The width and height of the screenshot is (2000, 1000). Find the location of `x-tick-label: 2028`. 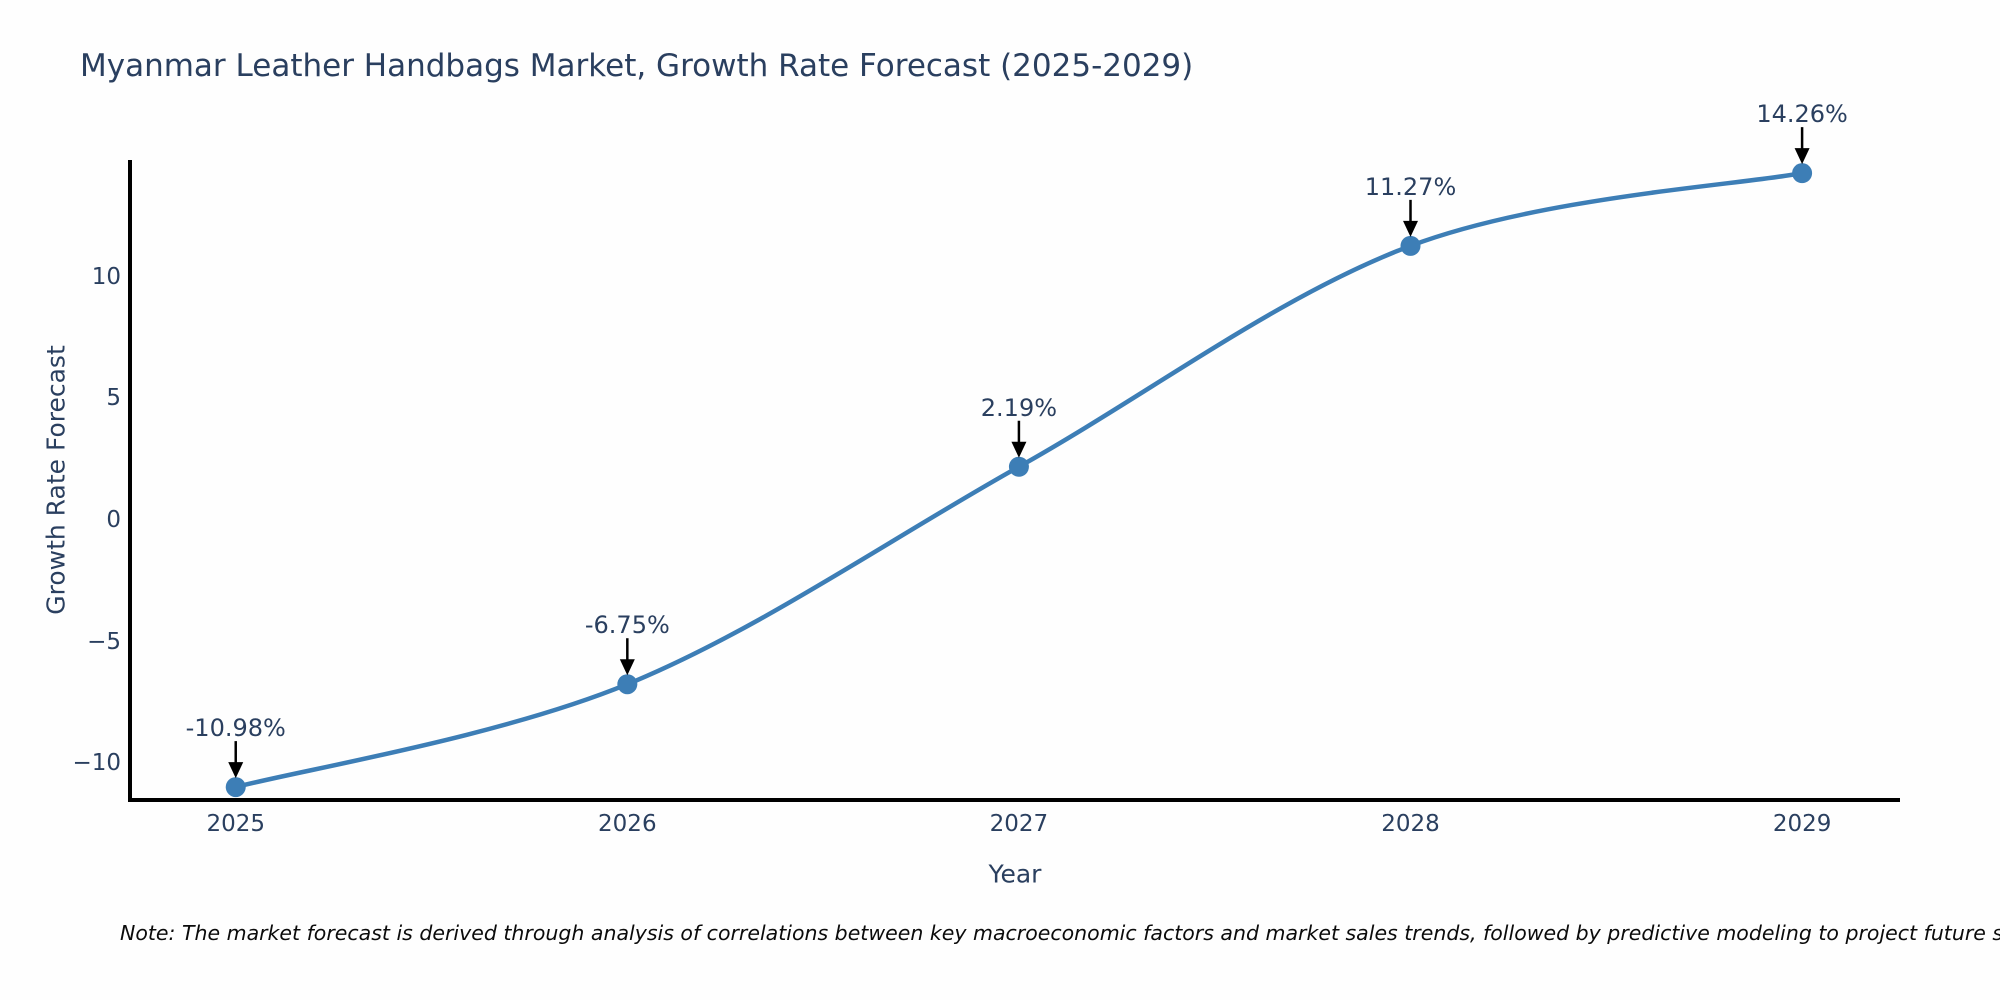

x-tick-label: 2028 is located at coordinates (1410, 824).